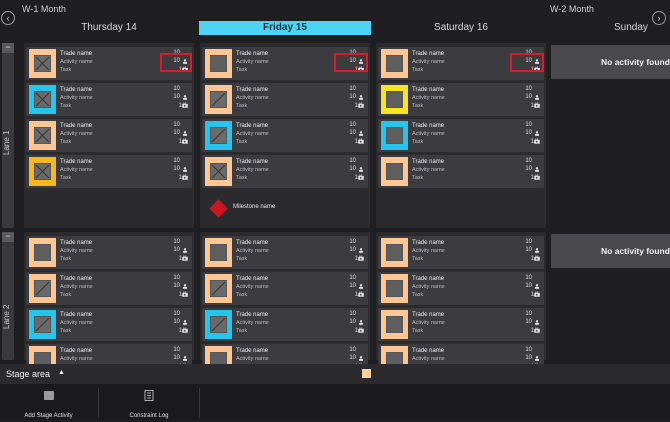 The width and height of the screenshot is (670, 422). I want to click on day-header-sunday: Sunday, so click(631, 27).